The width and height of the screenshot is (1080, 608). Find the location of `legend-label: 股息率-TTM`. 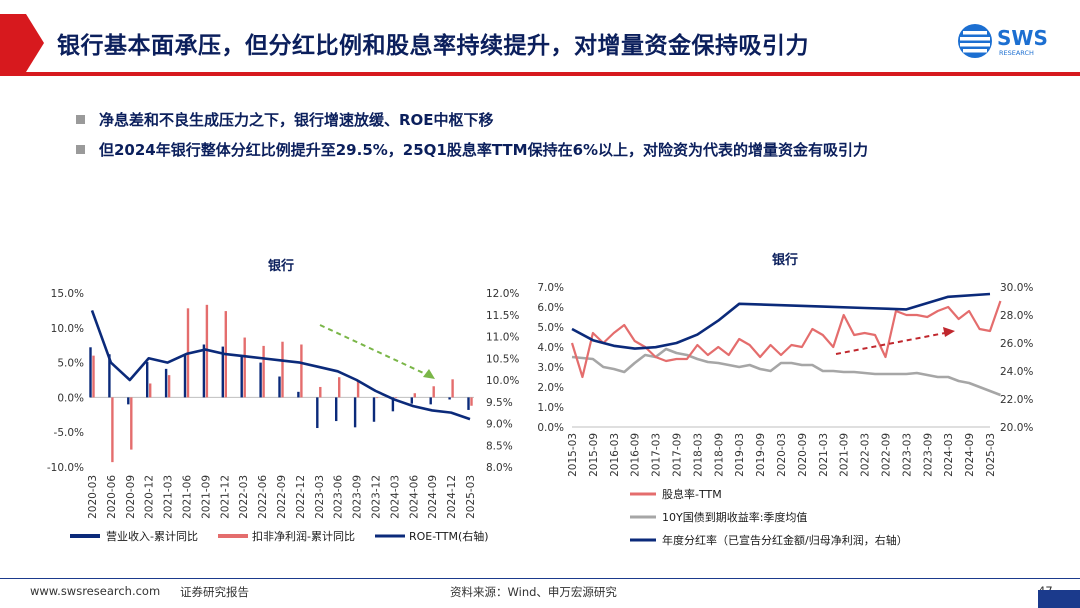

legend-label: 股息率-TTM is located at coordinates (692, 494).